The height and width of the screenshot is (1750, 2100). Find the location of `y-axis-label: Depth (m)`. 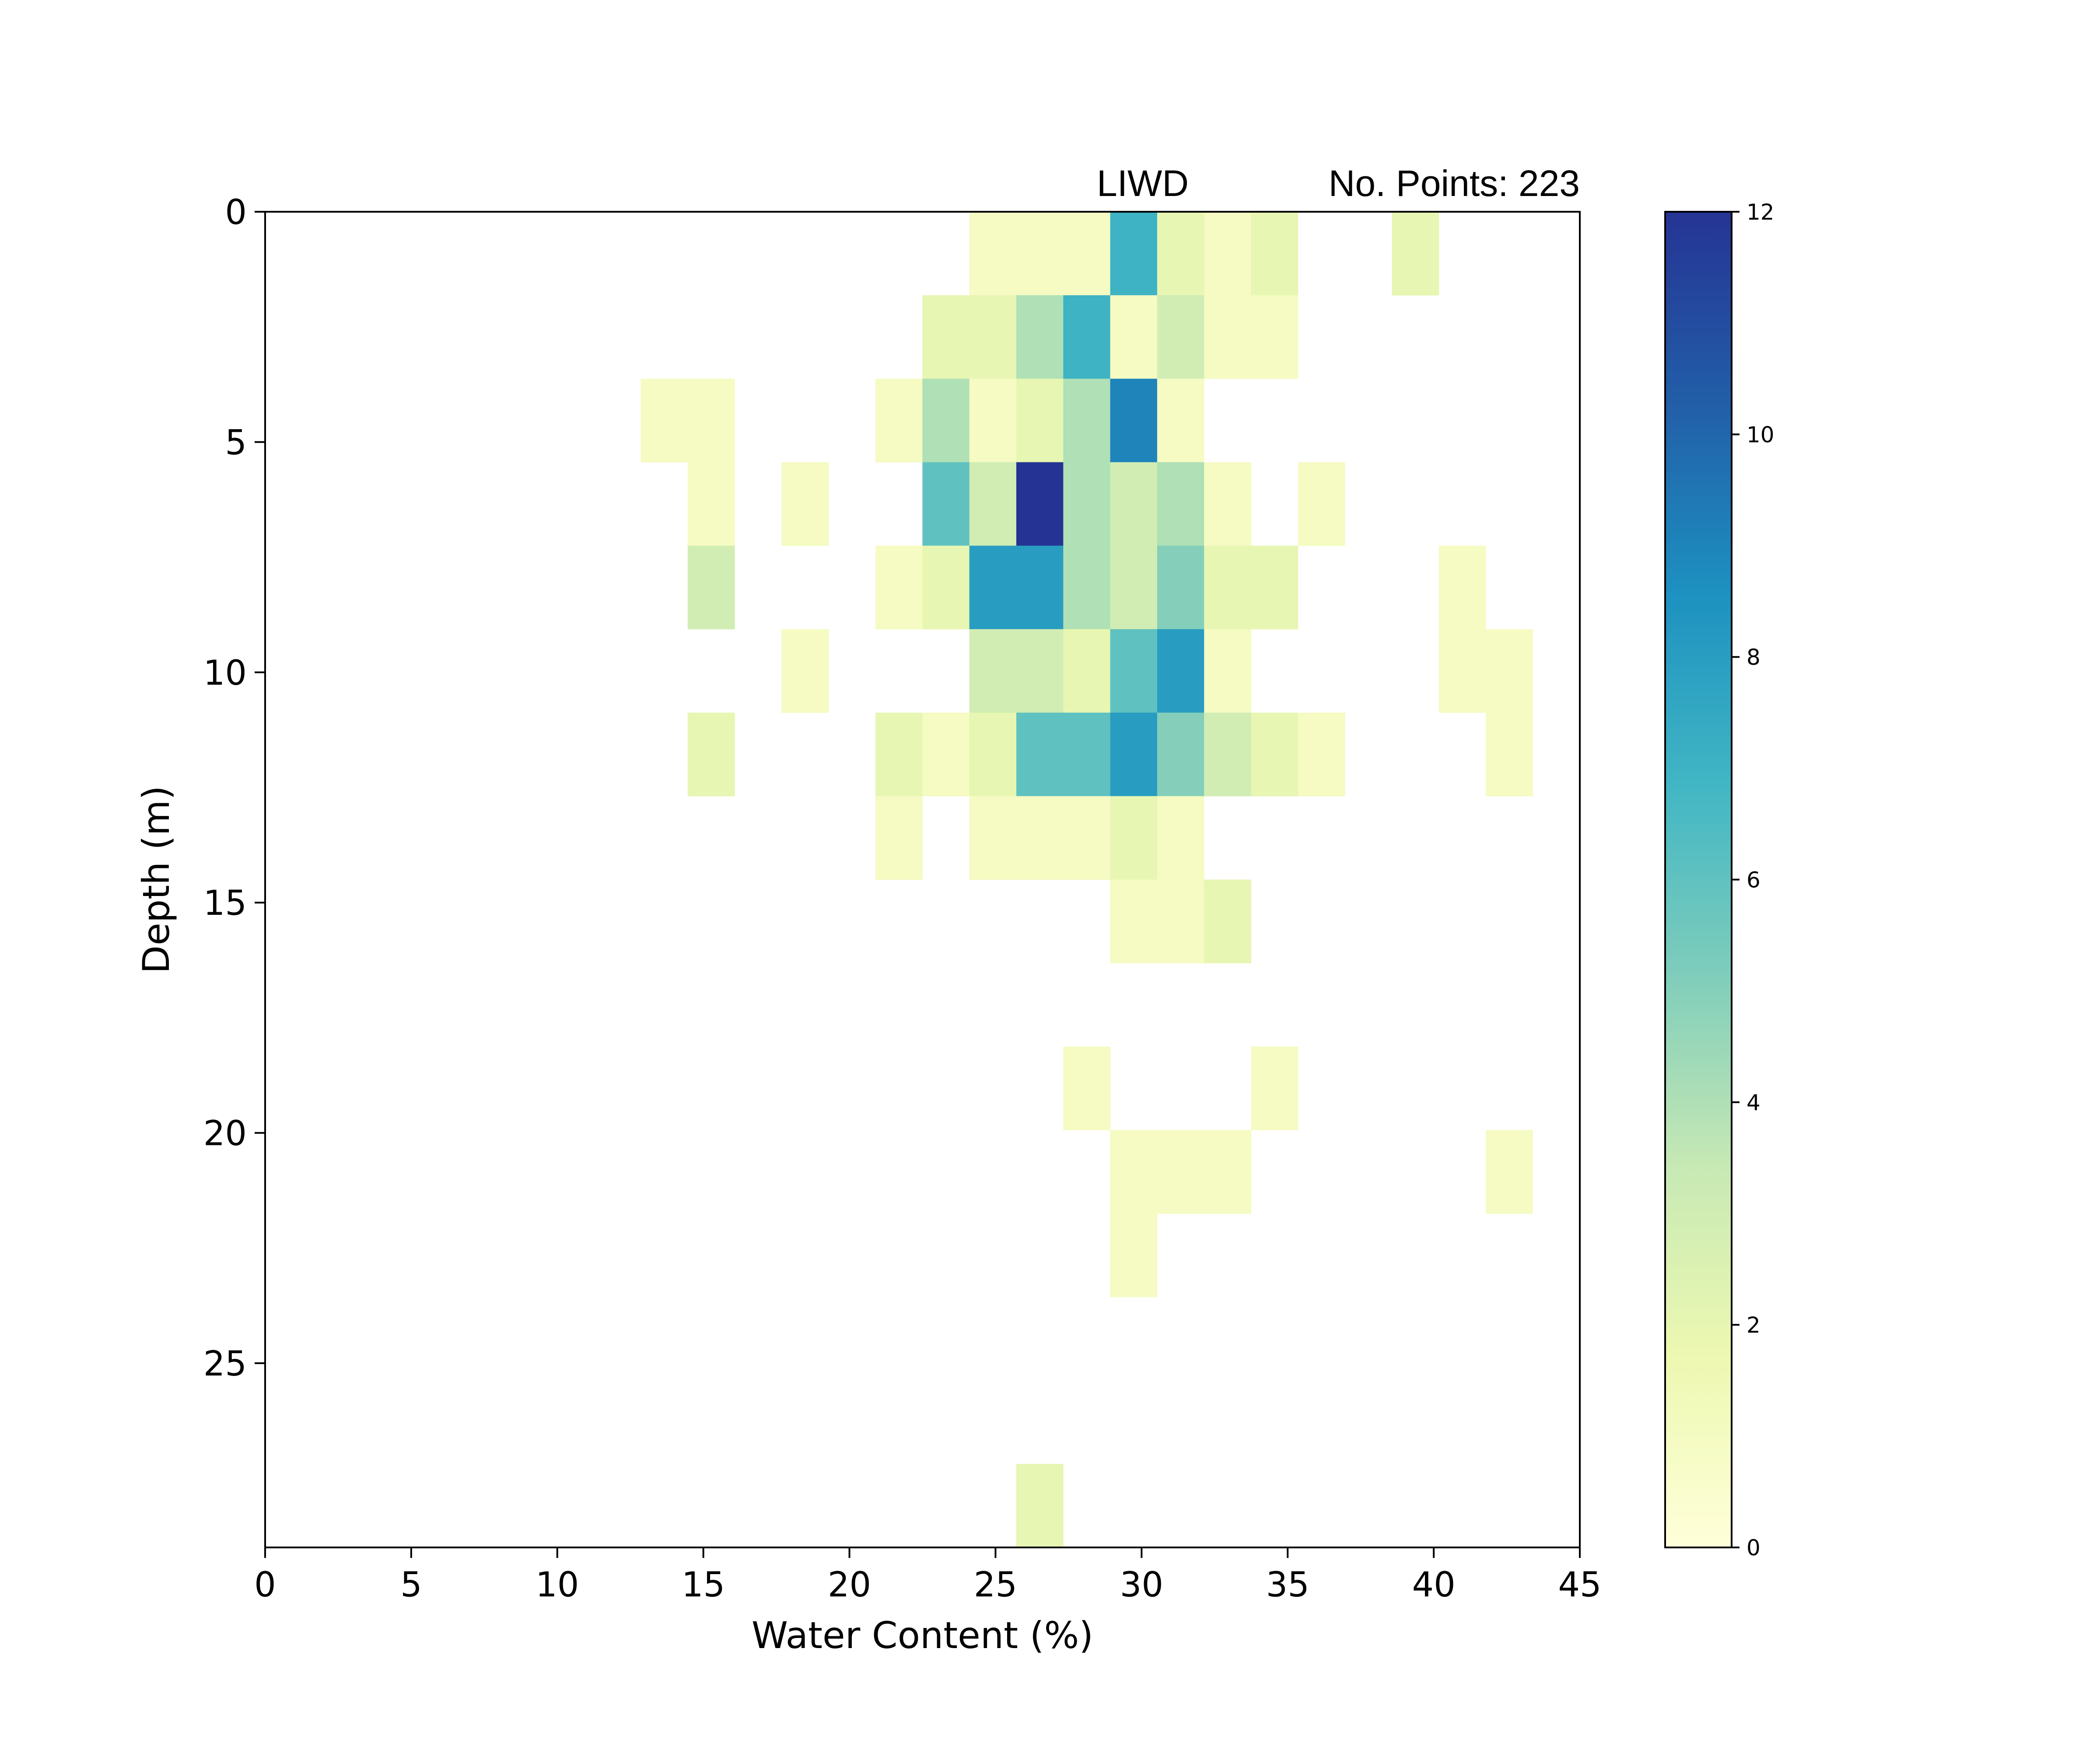

y-axis-label: Depth (m) is located at coordinates (156, 880).